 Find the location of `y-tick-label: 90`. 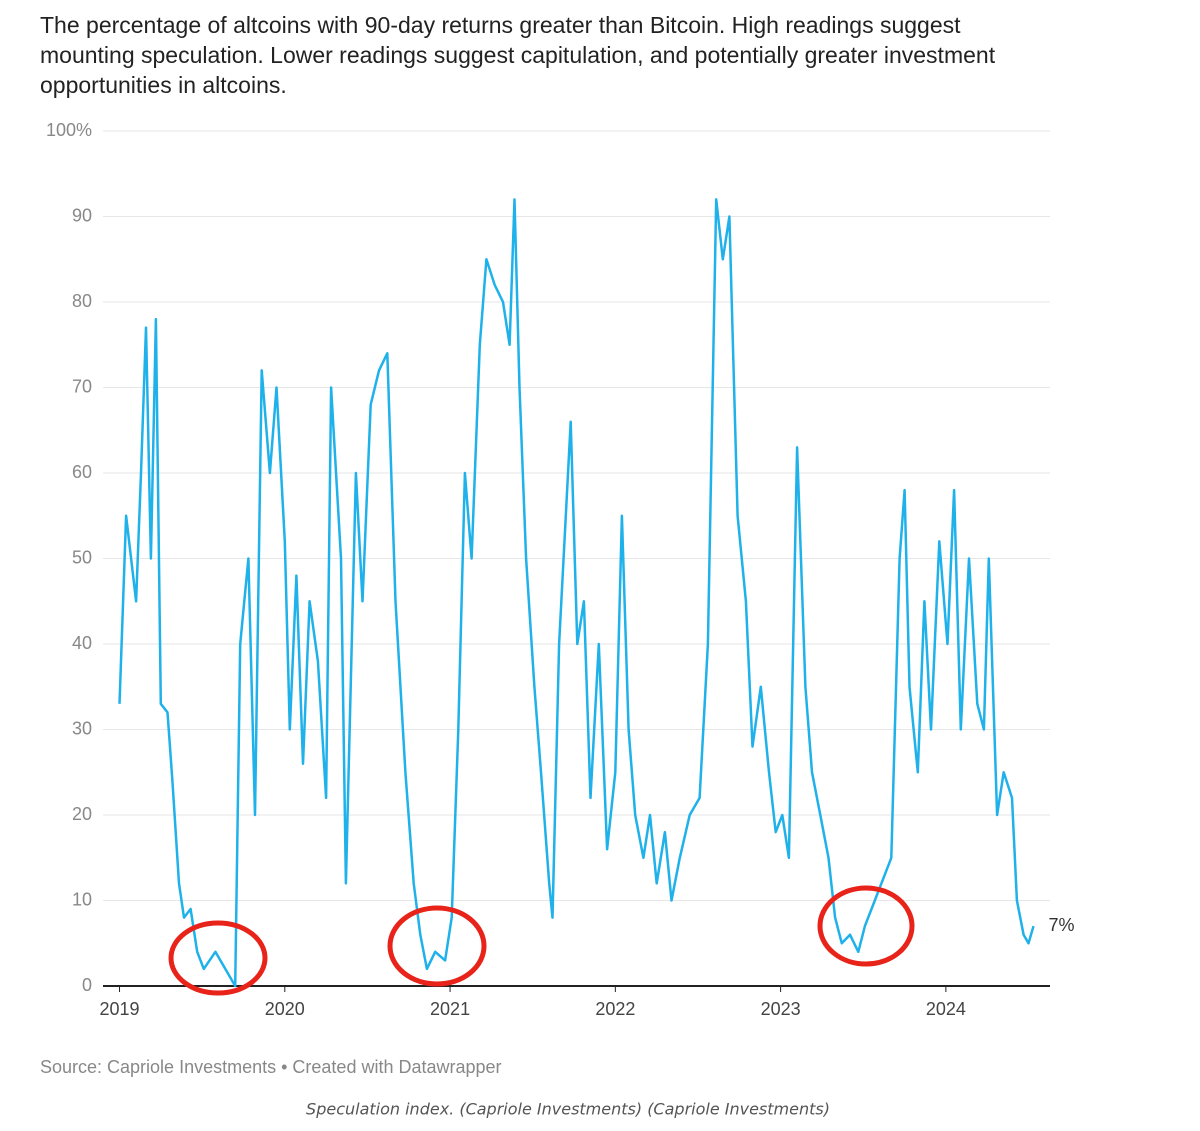

y-tick-label: 90 is located at coordinates (82, 215).